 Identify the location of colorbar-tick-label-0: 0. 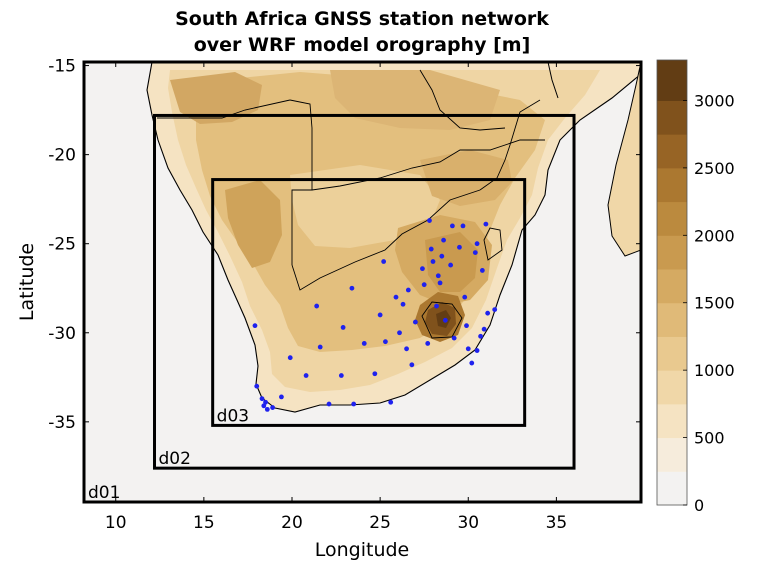
(699, 505).